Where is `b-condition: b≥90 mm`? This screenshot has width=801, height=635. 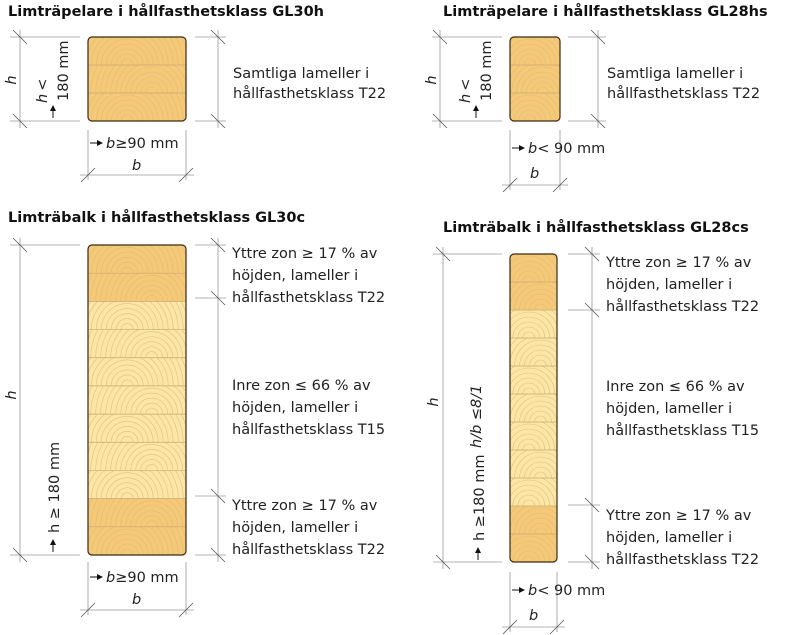
b-condition: b≥90 mm is located at coordinates (142, 144).